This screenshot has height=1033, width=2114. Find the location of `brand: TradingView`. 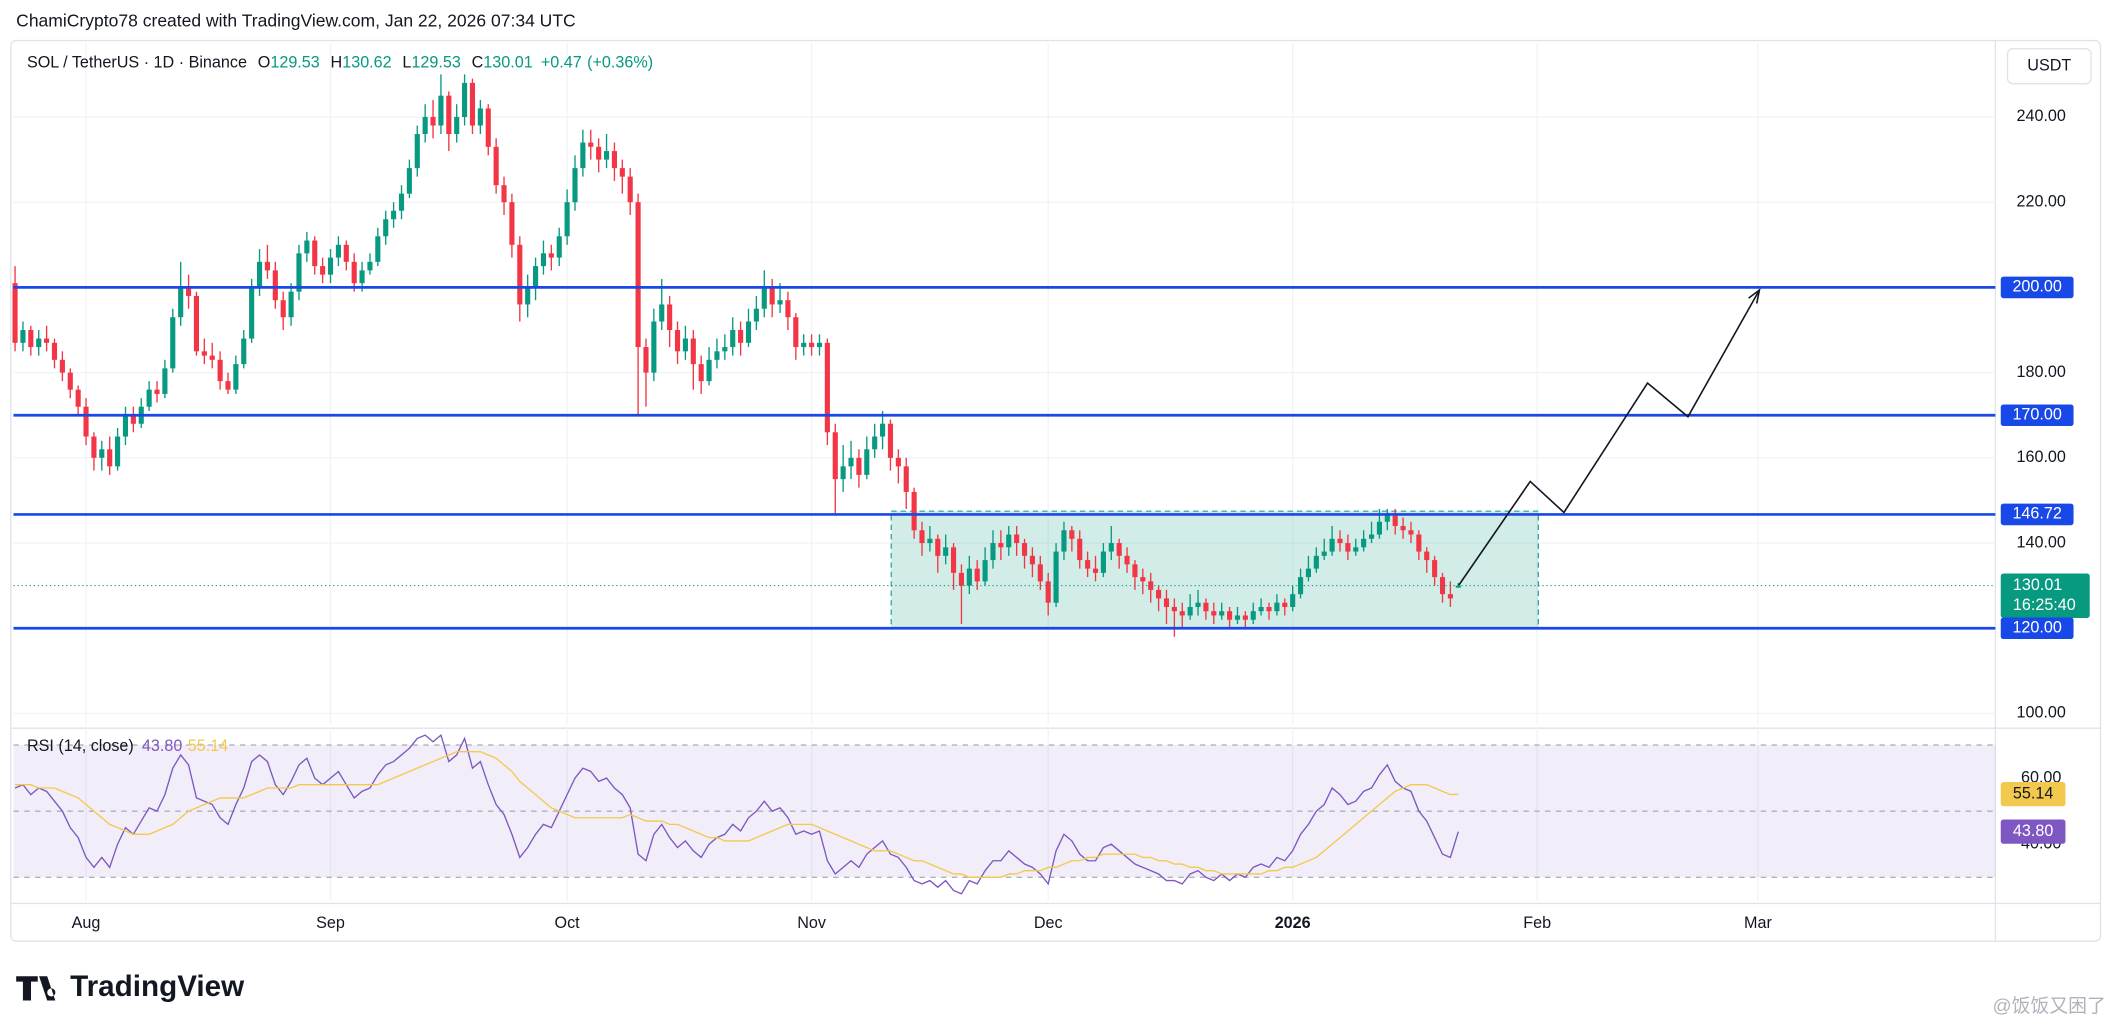

brand: TradingView is located at coordinates (157, 986).